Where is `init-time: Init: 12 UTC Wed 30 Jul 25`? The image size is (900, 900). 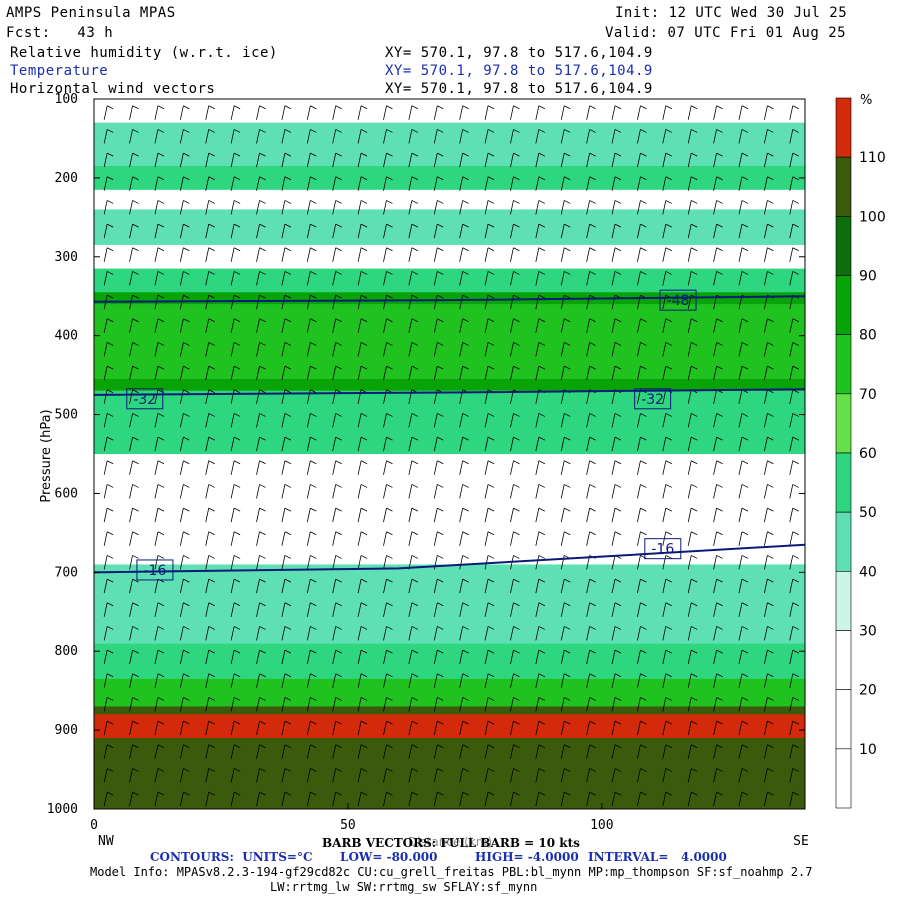
init-time: Init: 12 UTC Wed 30 Jul 25 is located at coordinates (731, 13).